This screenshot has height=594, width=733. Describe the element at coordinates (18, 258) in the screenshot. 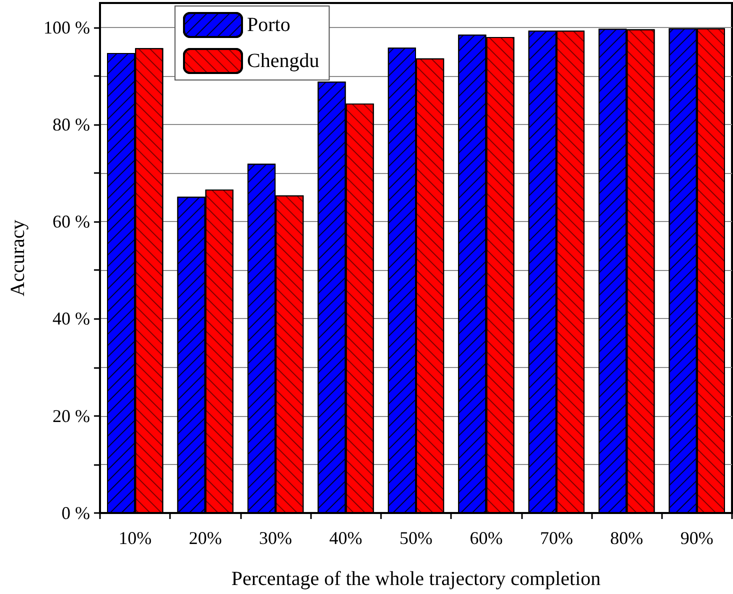

I see `y-axis-title: Accuracy` at that location.